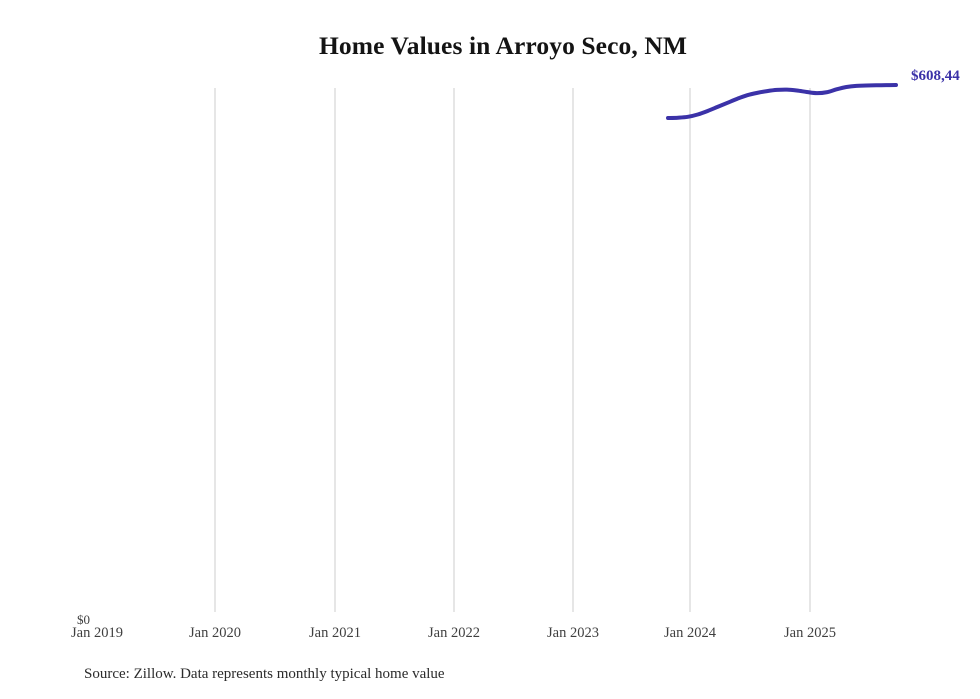 The width and height of the screenshot is (980, 699). I want to click on y-tick-label: $0, so click(83, 619).